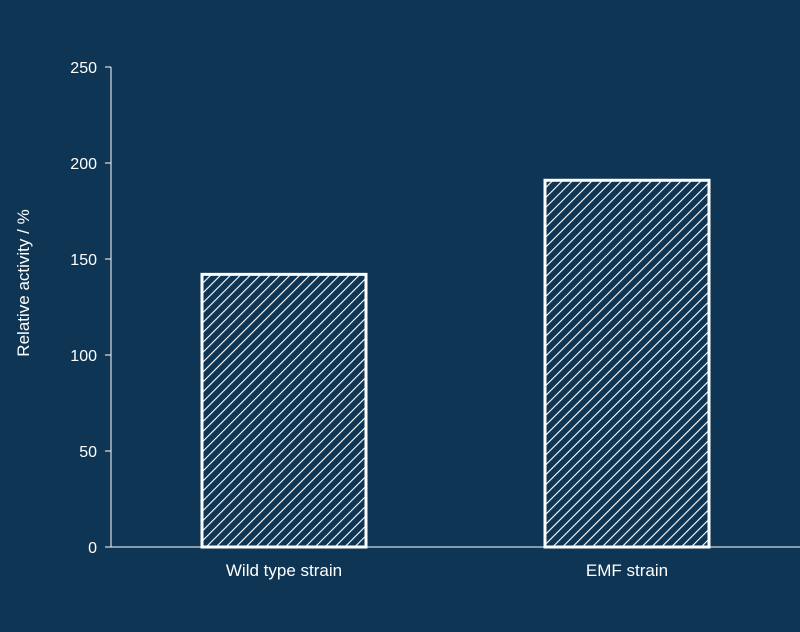 This screenshot has width=800, height=632. What do you see at coordinates (23, 282) in the screenshot?
I see `y-axis-title: Relative activity / %` at bounding box center [23, 282].